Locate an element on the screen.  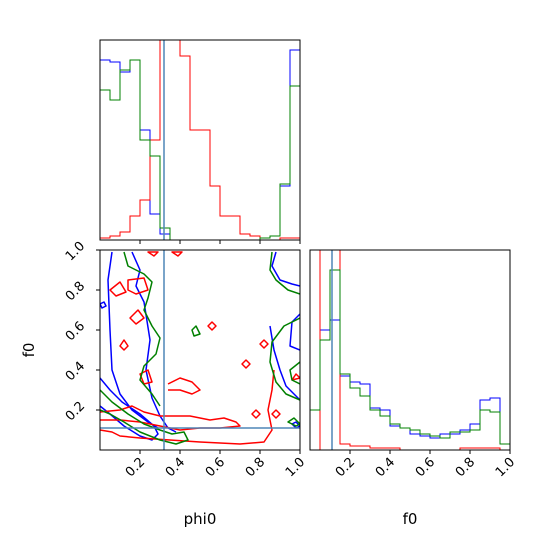
phi0-histogram-panel is located at coordinates (200, 141).